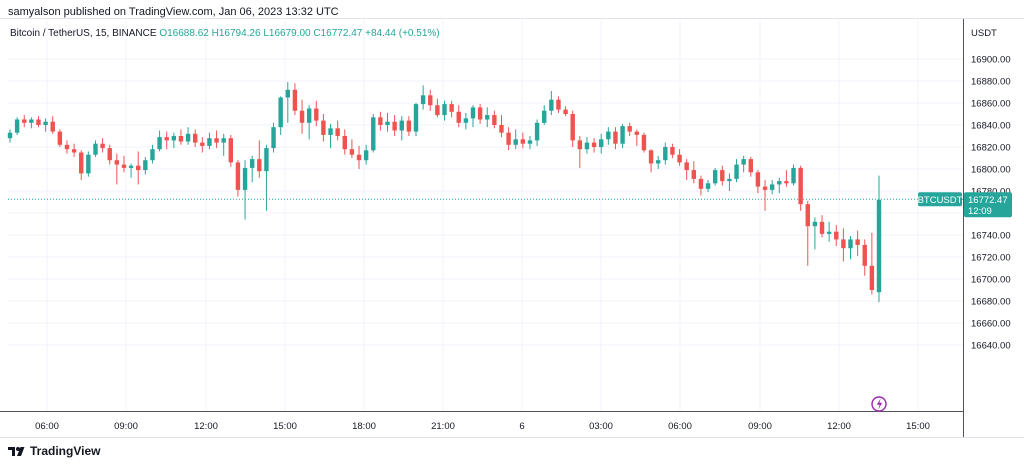  Describe the element at coordinates (879, 404) in the screenshot. I see `event-icon` at that location.